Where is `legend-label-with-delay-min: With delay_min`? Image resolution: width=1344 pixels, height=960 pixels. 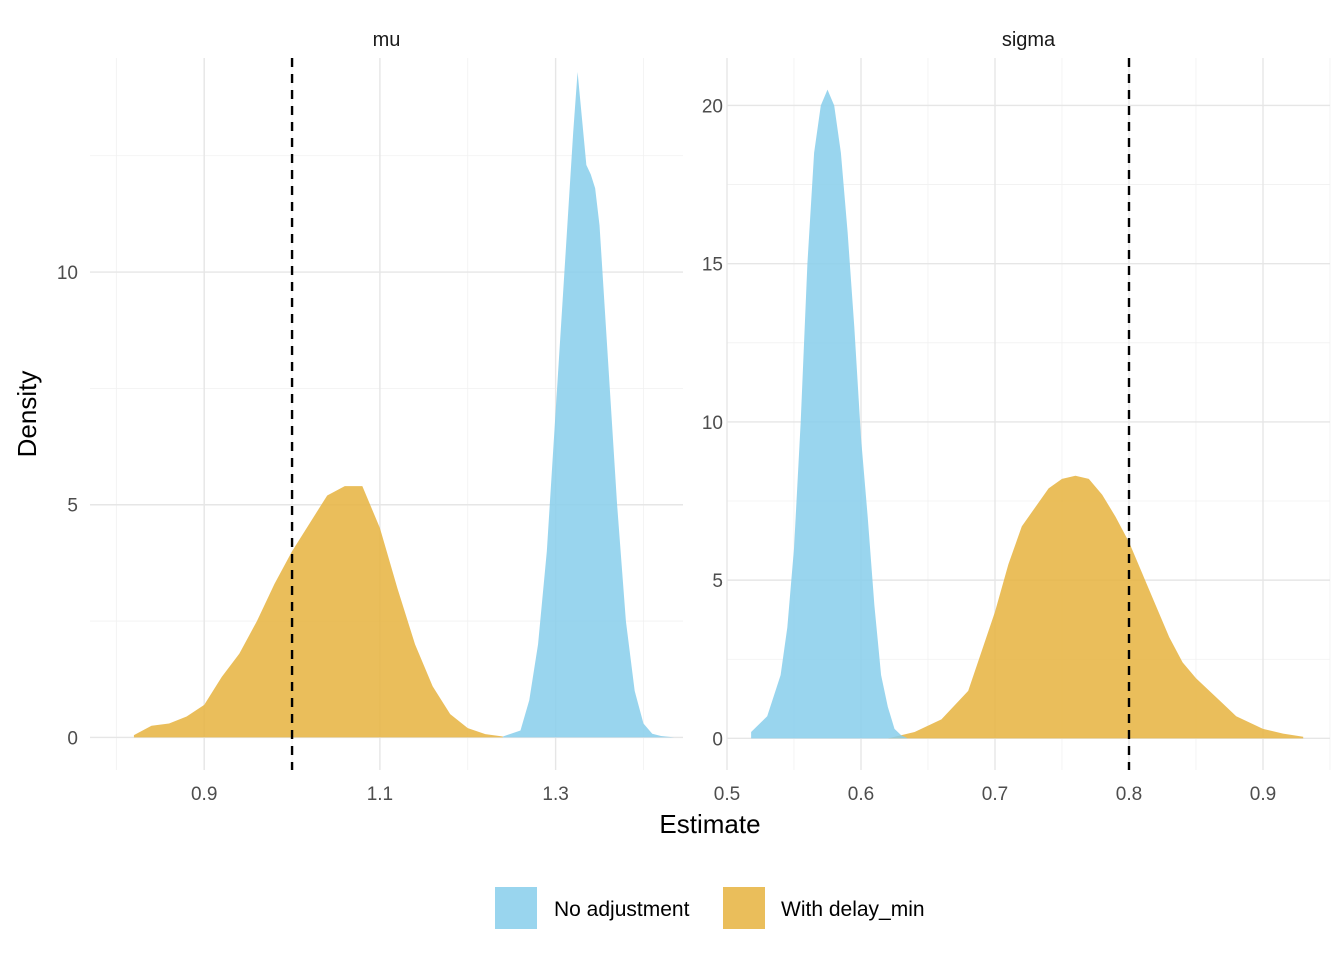
legend-label-with-delay-min: With delay_min is located at coordinates (853, 909).